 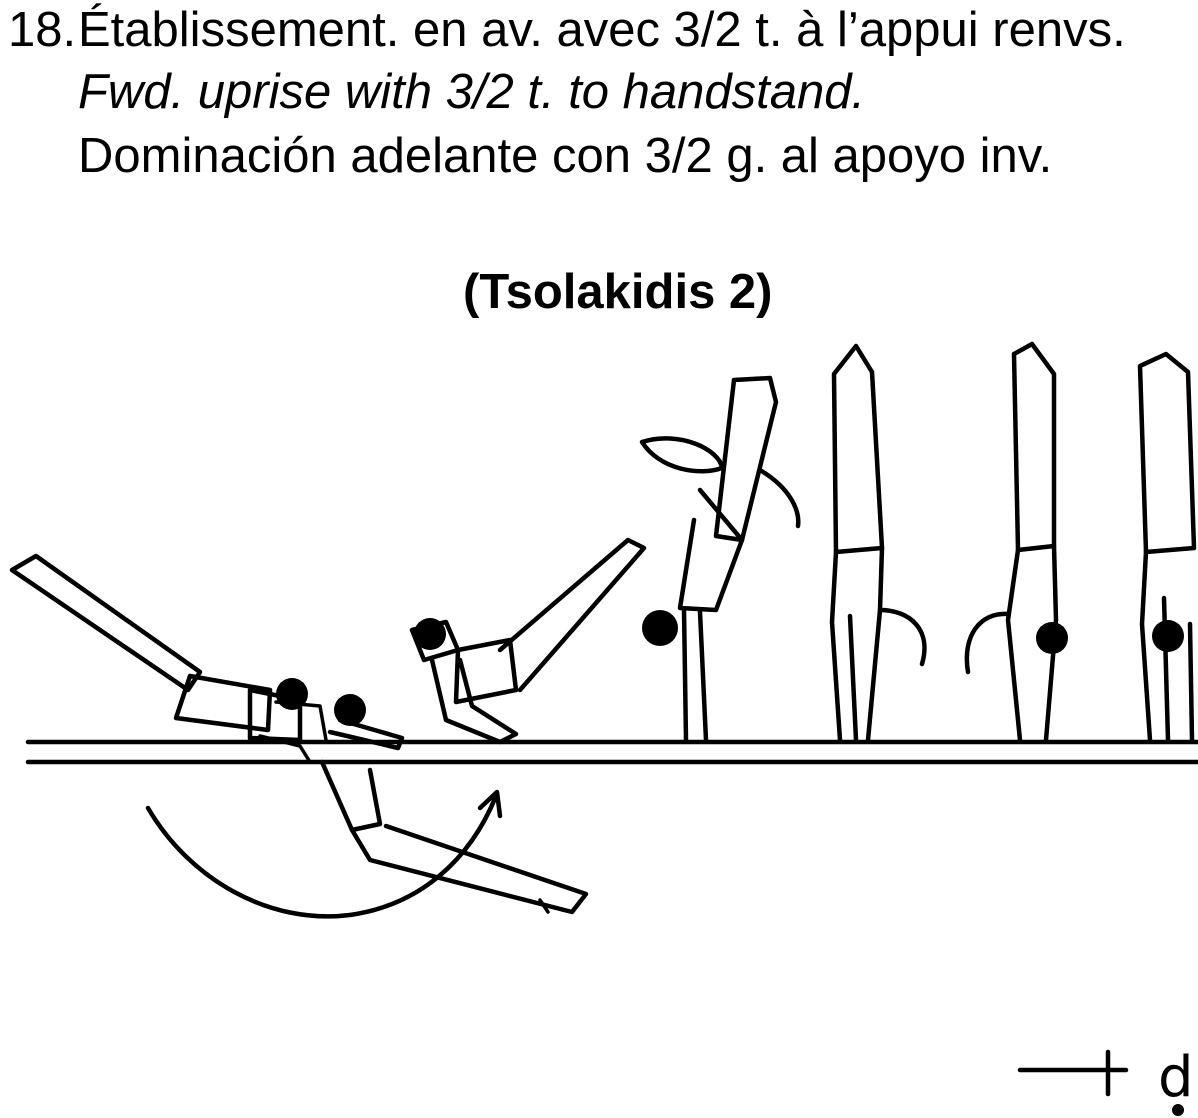 I want to click on parallel-bars, so click(x=611, y=752).